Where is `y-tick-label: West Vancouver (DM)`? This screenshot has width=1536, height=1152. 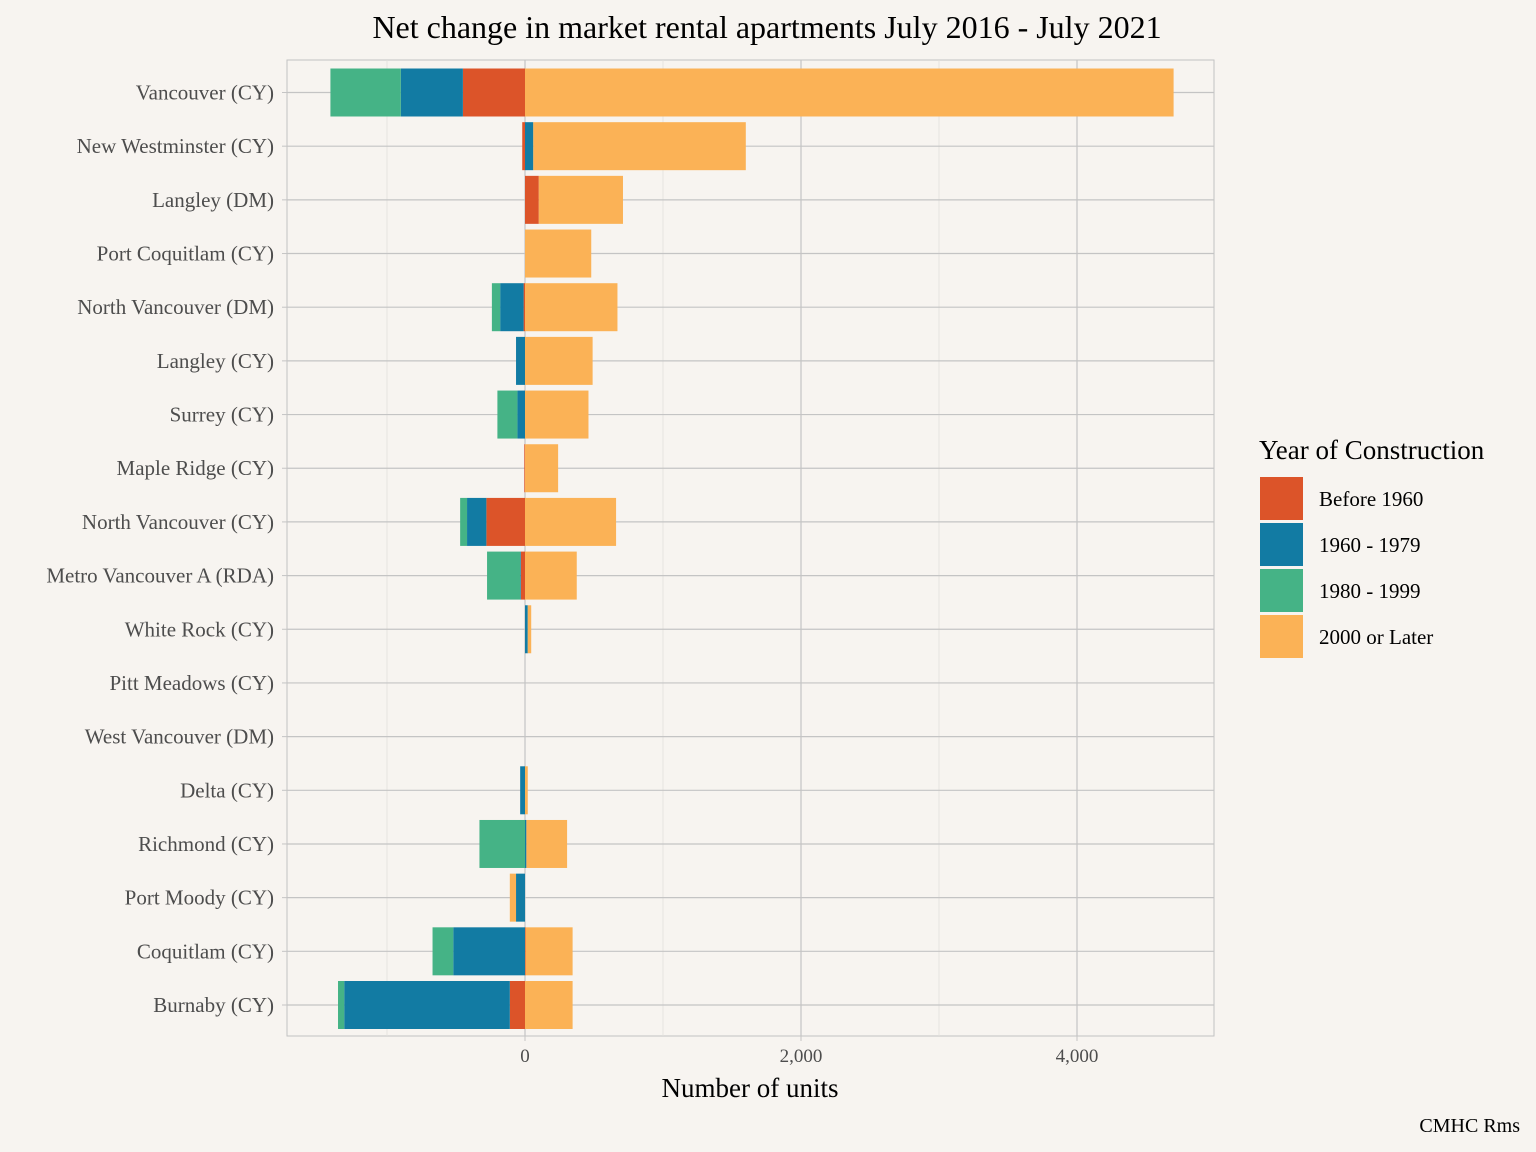
y-tick-label: West Vancouver (DM) is located at coordinates (179, 737).